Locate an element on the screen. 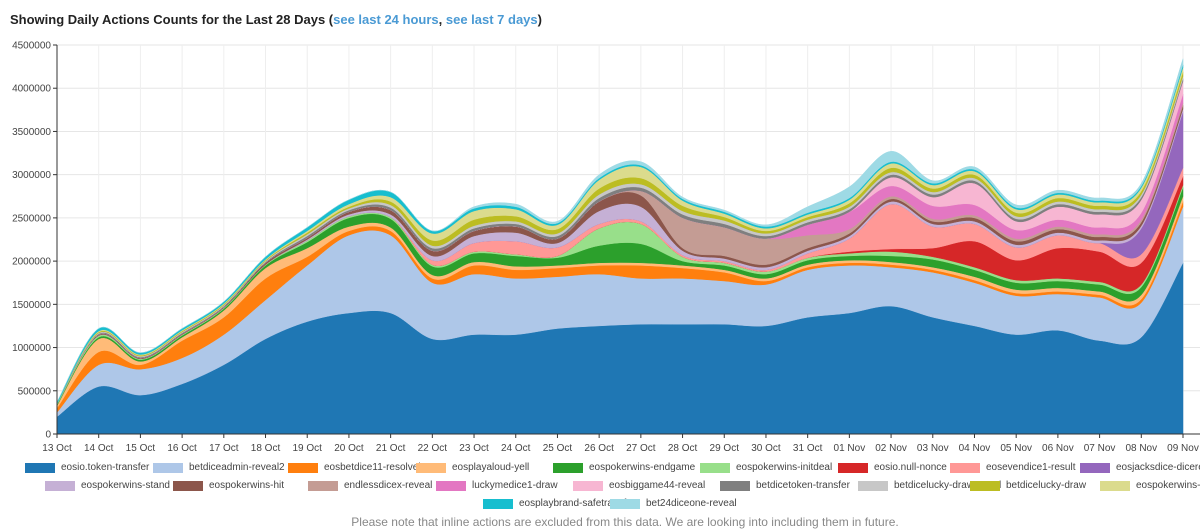 This screenshot has height=531, width=1200. x-tick-label: 05 Nov is located at coordinates (1016, 448).